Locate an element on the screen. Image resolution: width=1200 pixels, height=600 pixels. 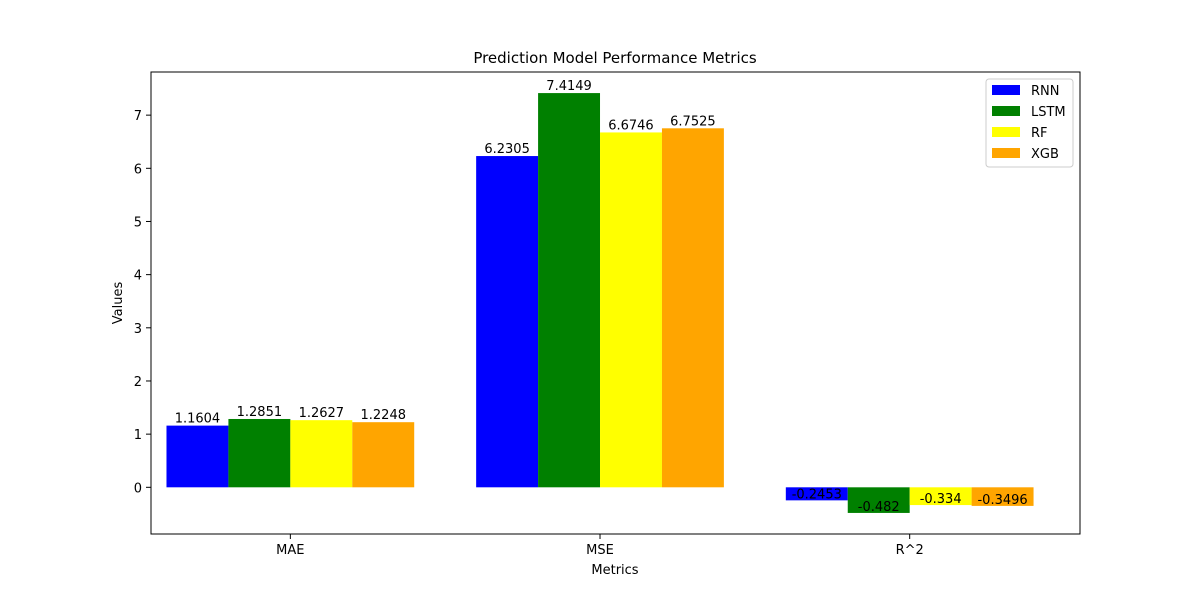
data-label-rnn-1: 6.2305 is located at coordinates (507, 149).